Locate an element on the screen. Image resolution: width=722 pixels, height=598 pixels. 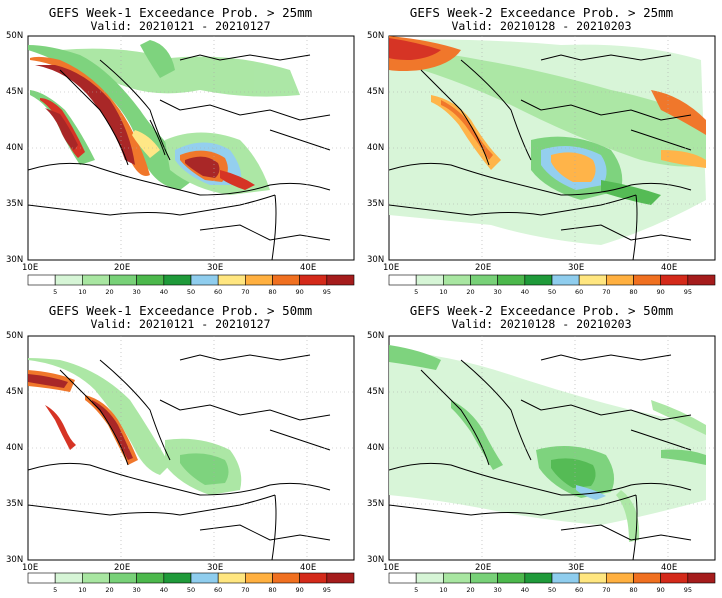
panel-valid-dates: Valid: 20210128 - 20210203 is located at coordinates (541, 324).